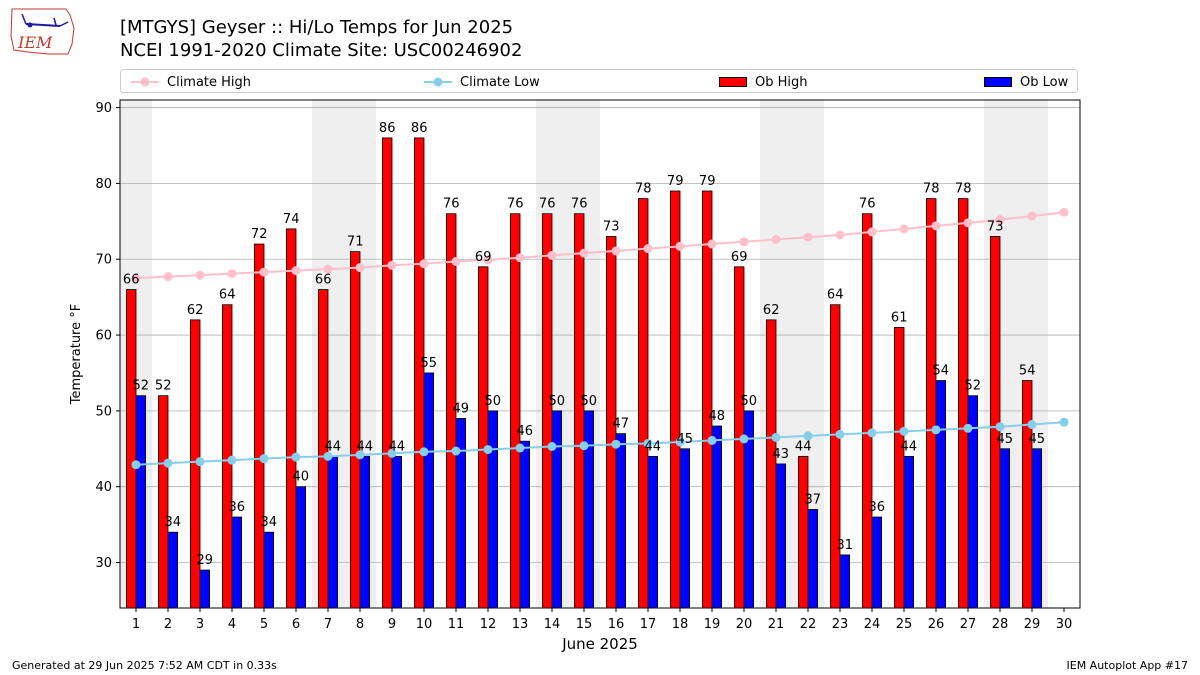  What do you see at coordinates (429, 363) in the screenshot?
I see `ob-low-label: 55` at bounding box center [429, 363].